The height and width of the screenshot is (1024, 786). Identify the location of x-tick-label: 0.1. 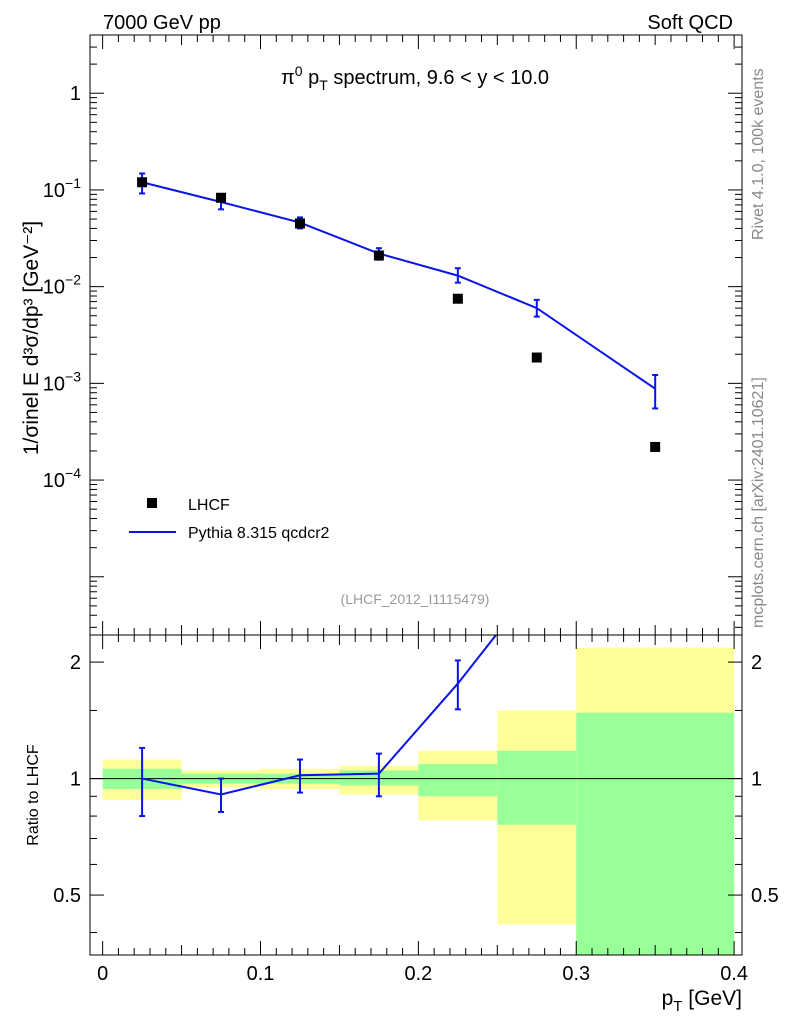
(261, 974).